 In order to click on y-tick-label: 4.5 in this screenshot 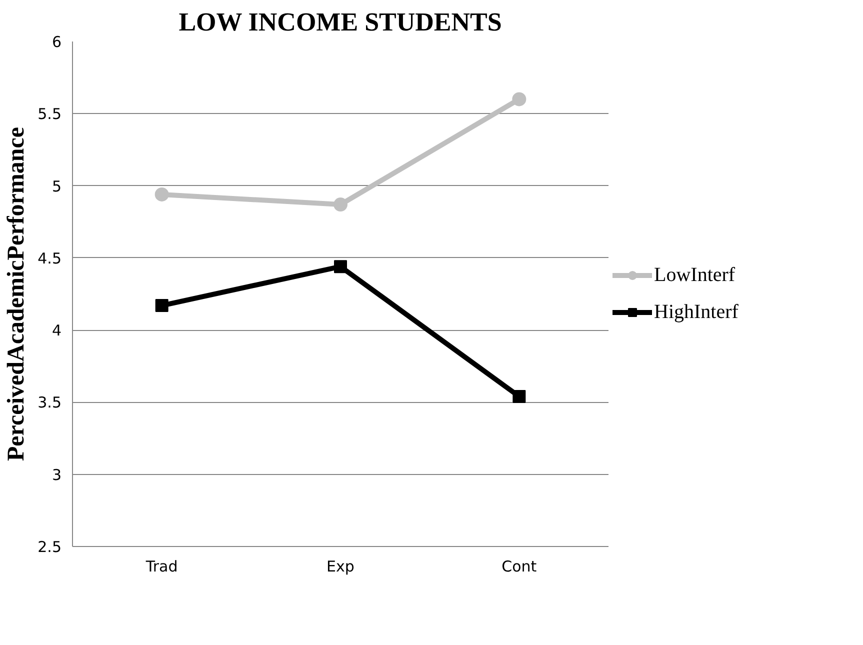, I will do `click(50, 258)`.